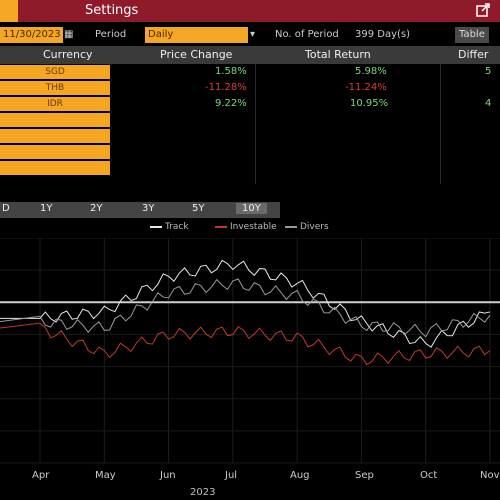  Describe the element at coordinates (483, 10) in the screenshot. I see `popout-icon` at that location.